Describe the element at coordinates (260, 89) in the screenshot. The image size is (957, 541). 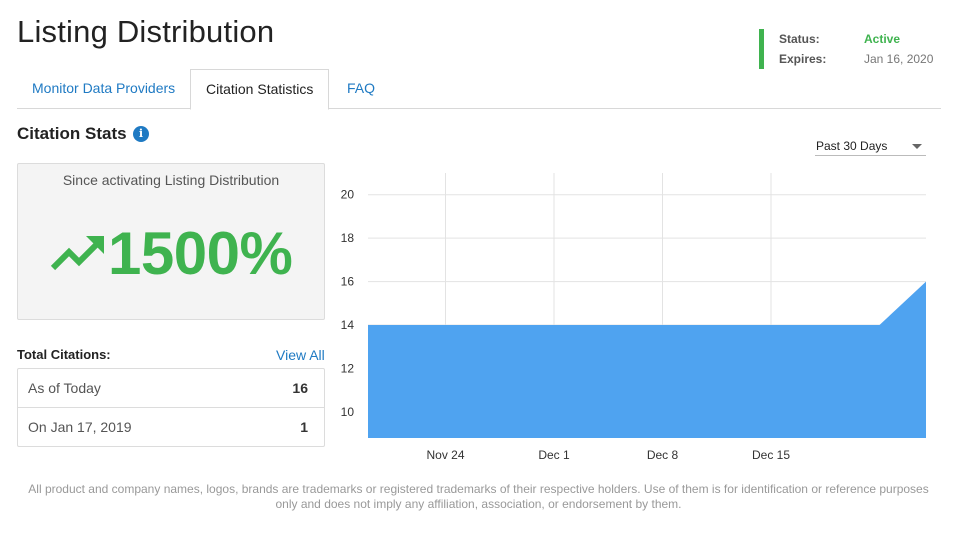
I see `tab-citation-statistics: Citation Statistics` at that location.